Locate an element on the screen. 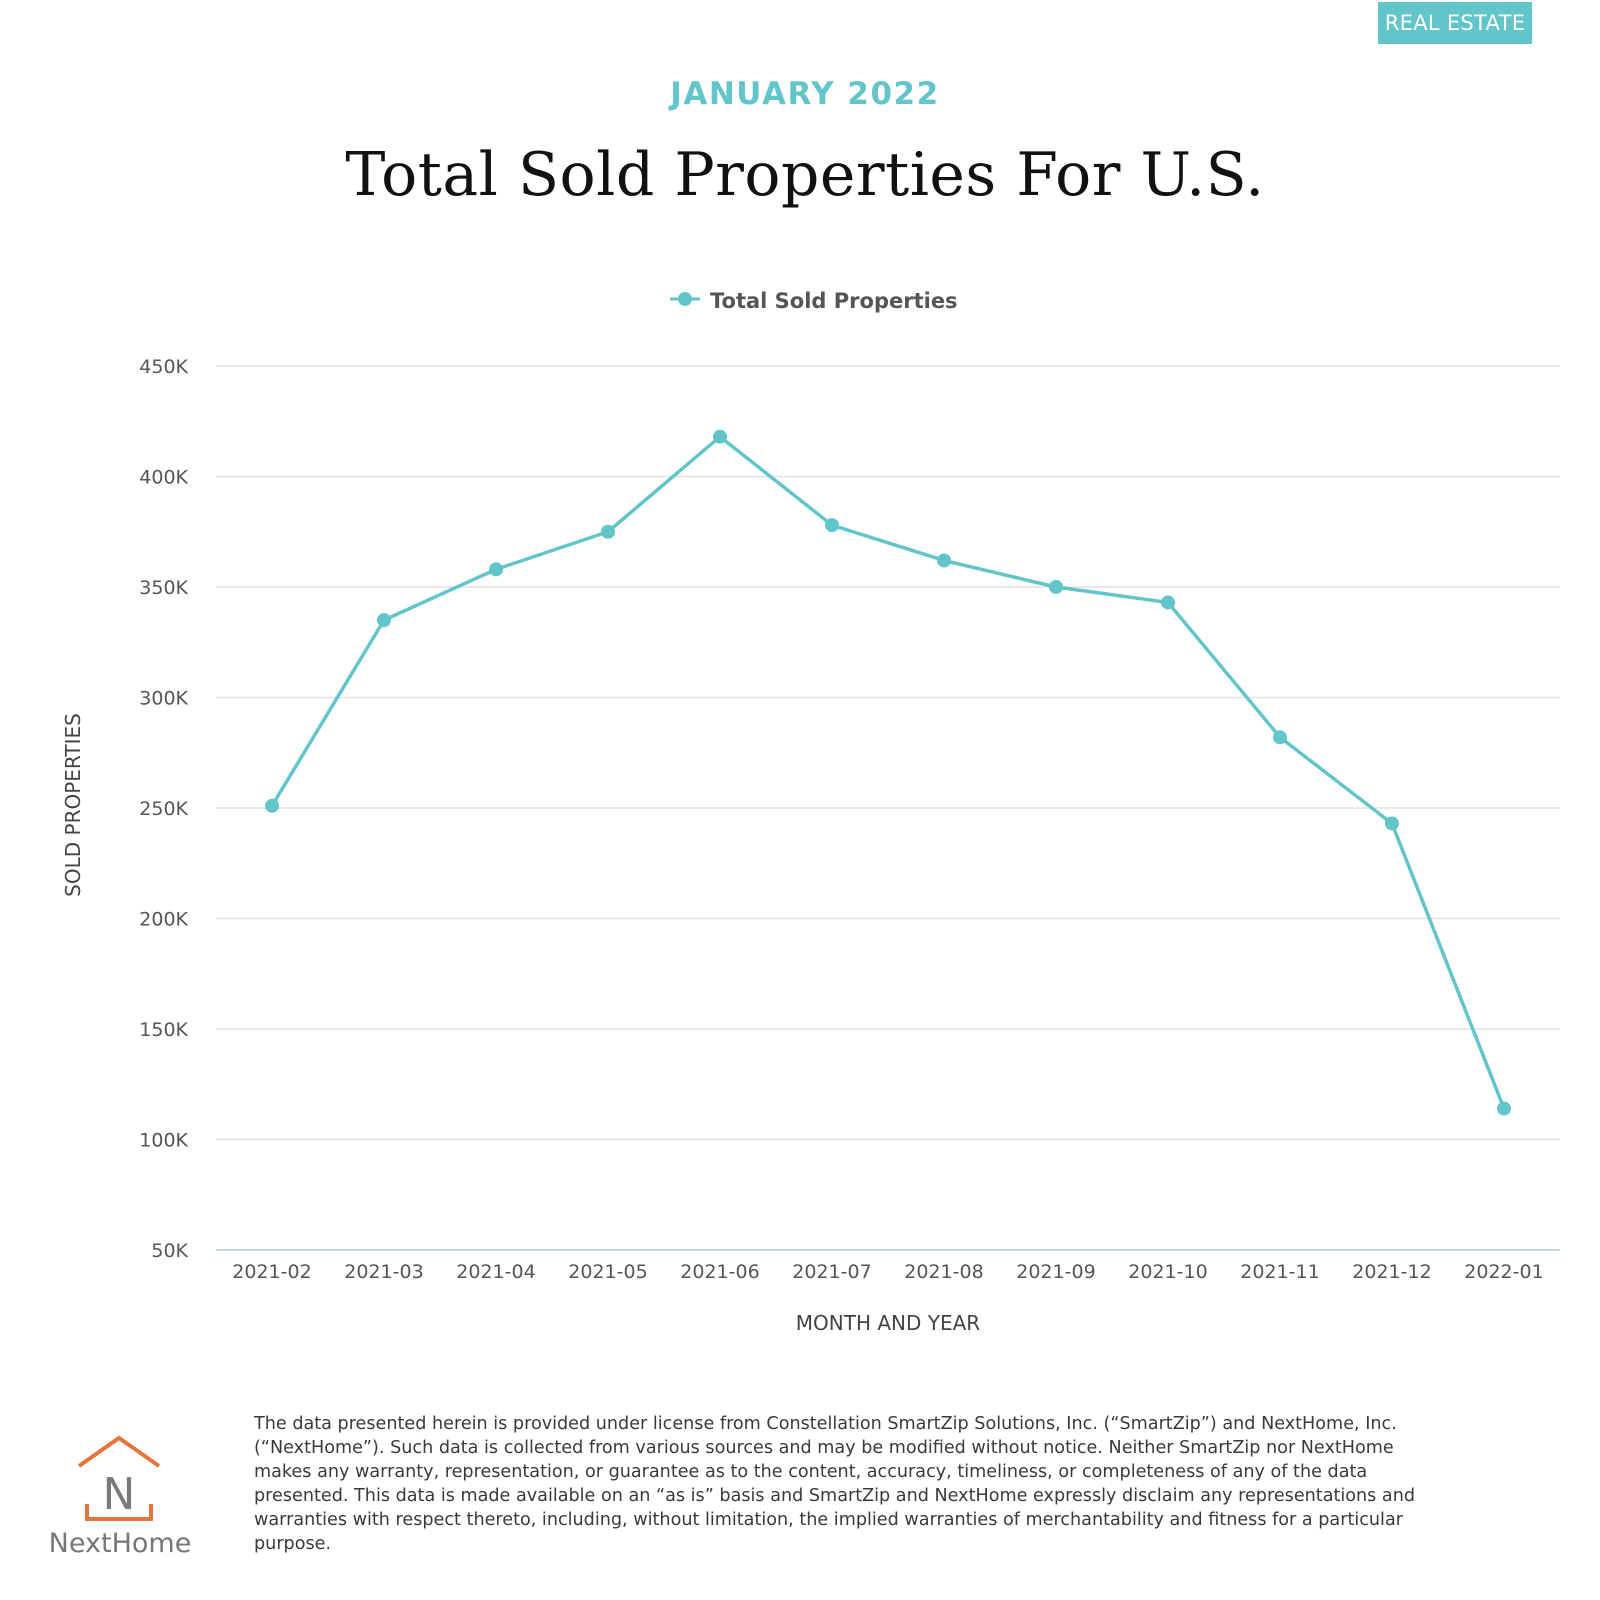  logo-base-shape is located at coordinates (119, 1512).